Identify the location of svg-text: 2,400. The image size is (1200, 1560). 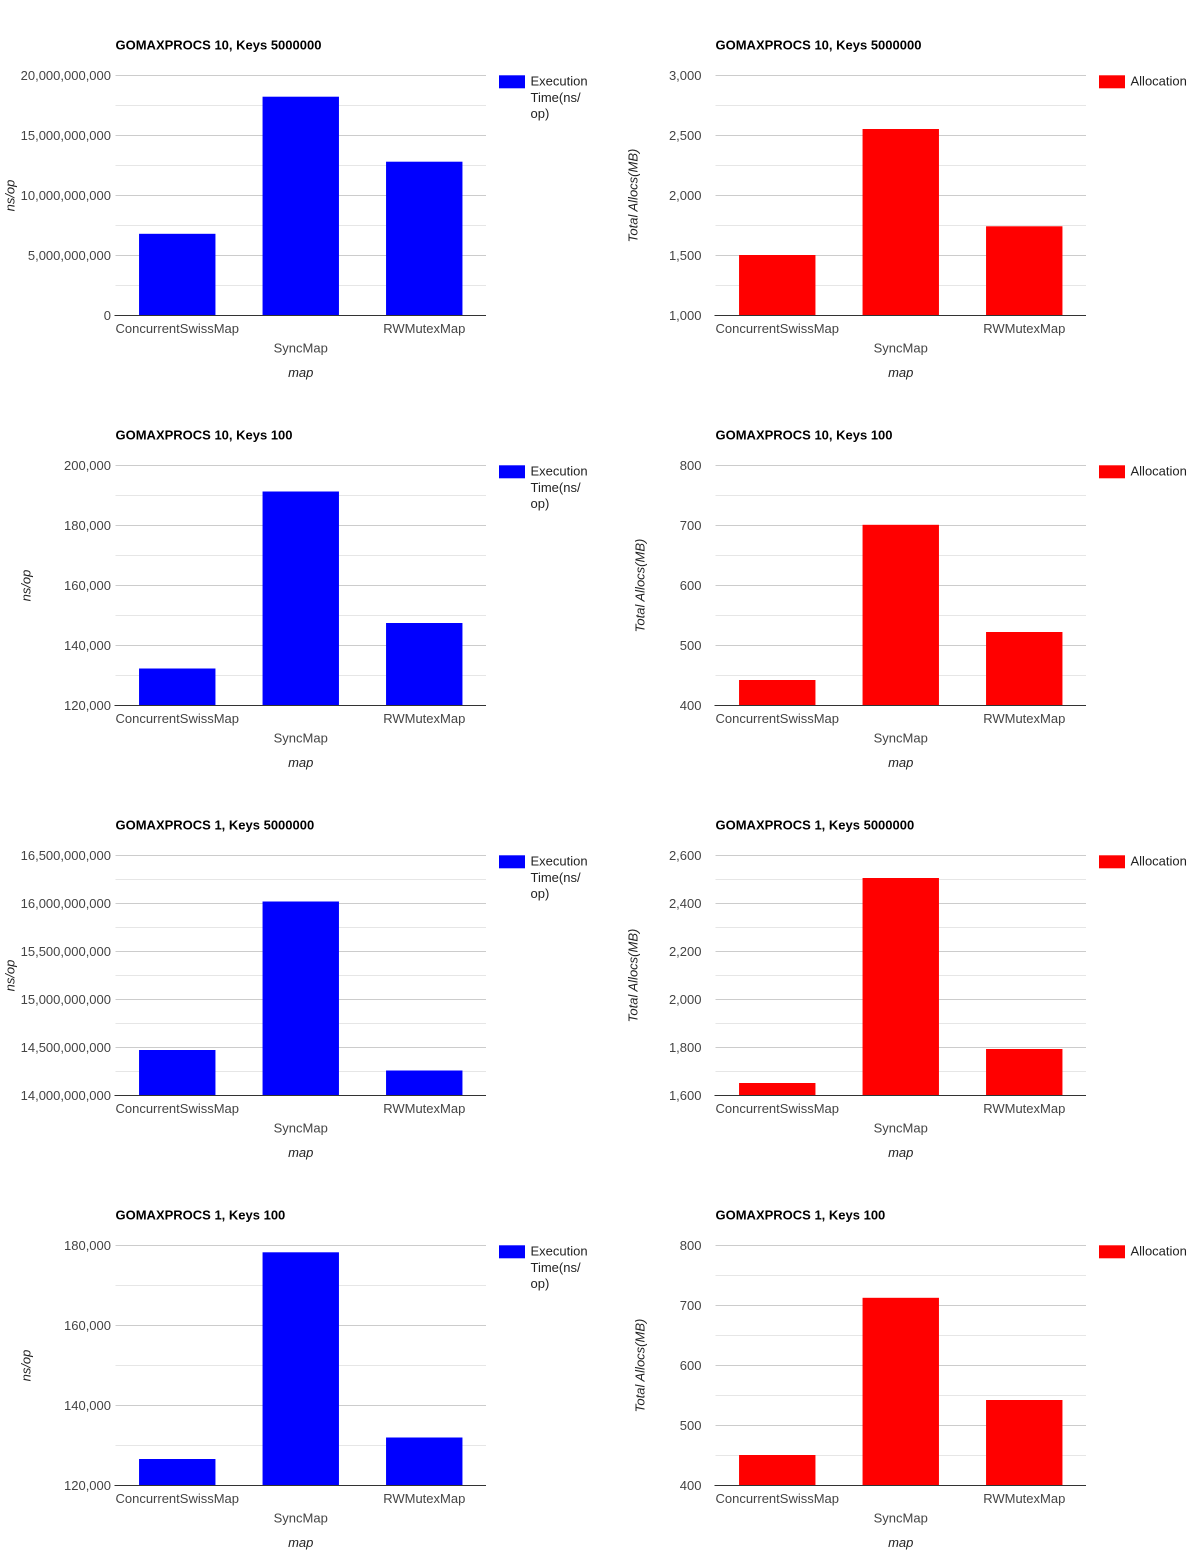
(685, 903).